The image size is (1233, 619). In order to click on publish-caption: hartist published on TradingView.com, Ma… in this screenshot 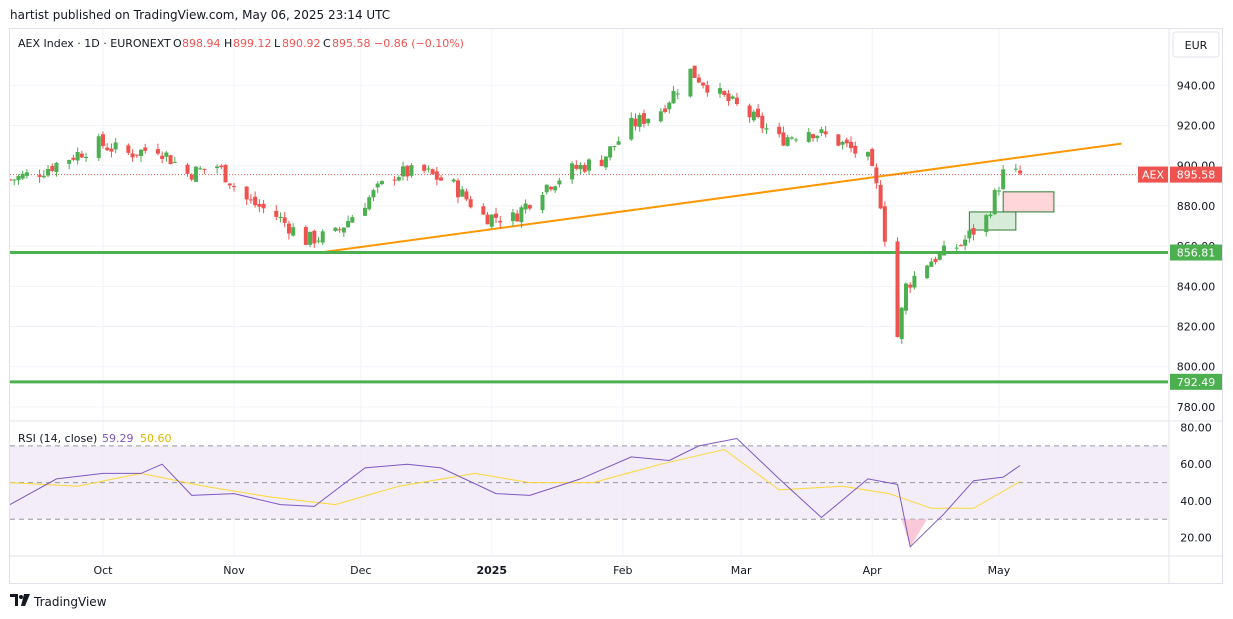, I will do `click(200, 15)`.